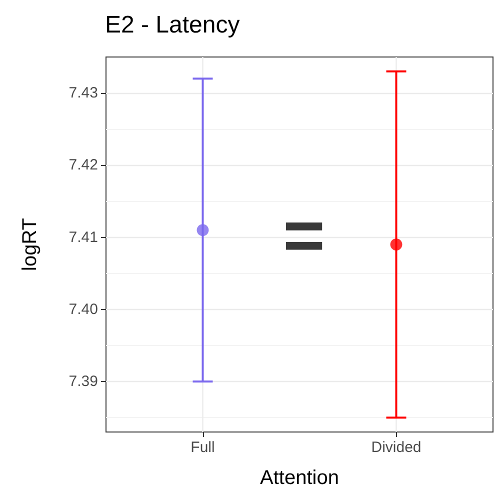 This screenshot has width=496, height=493. I want to click on x-tick-label: Full, so click(202, 447).